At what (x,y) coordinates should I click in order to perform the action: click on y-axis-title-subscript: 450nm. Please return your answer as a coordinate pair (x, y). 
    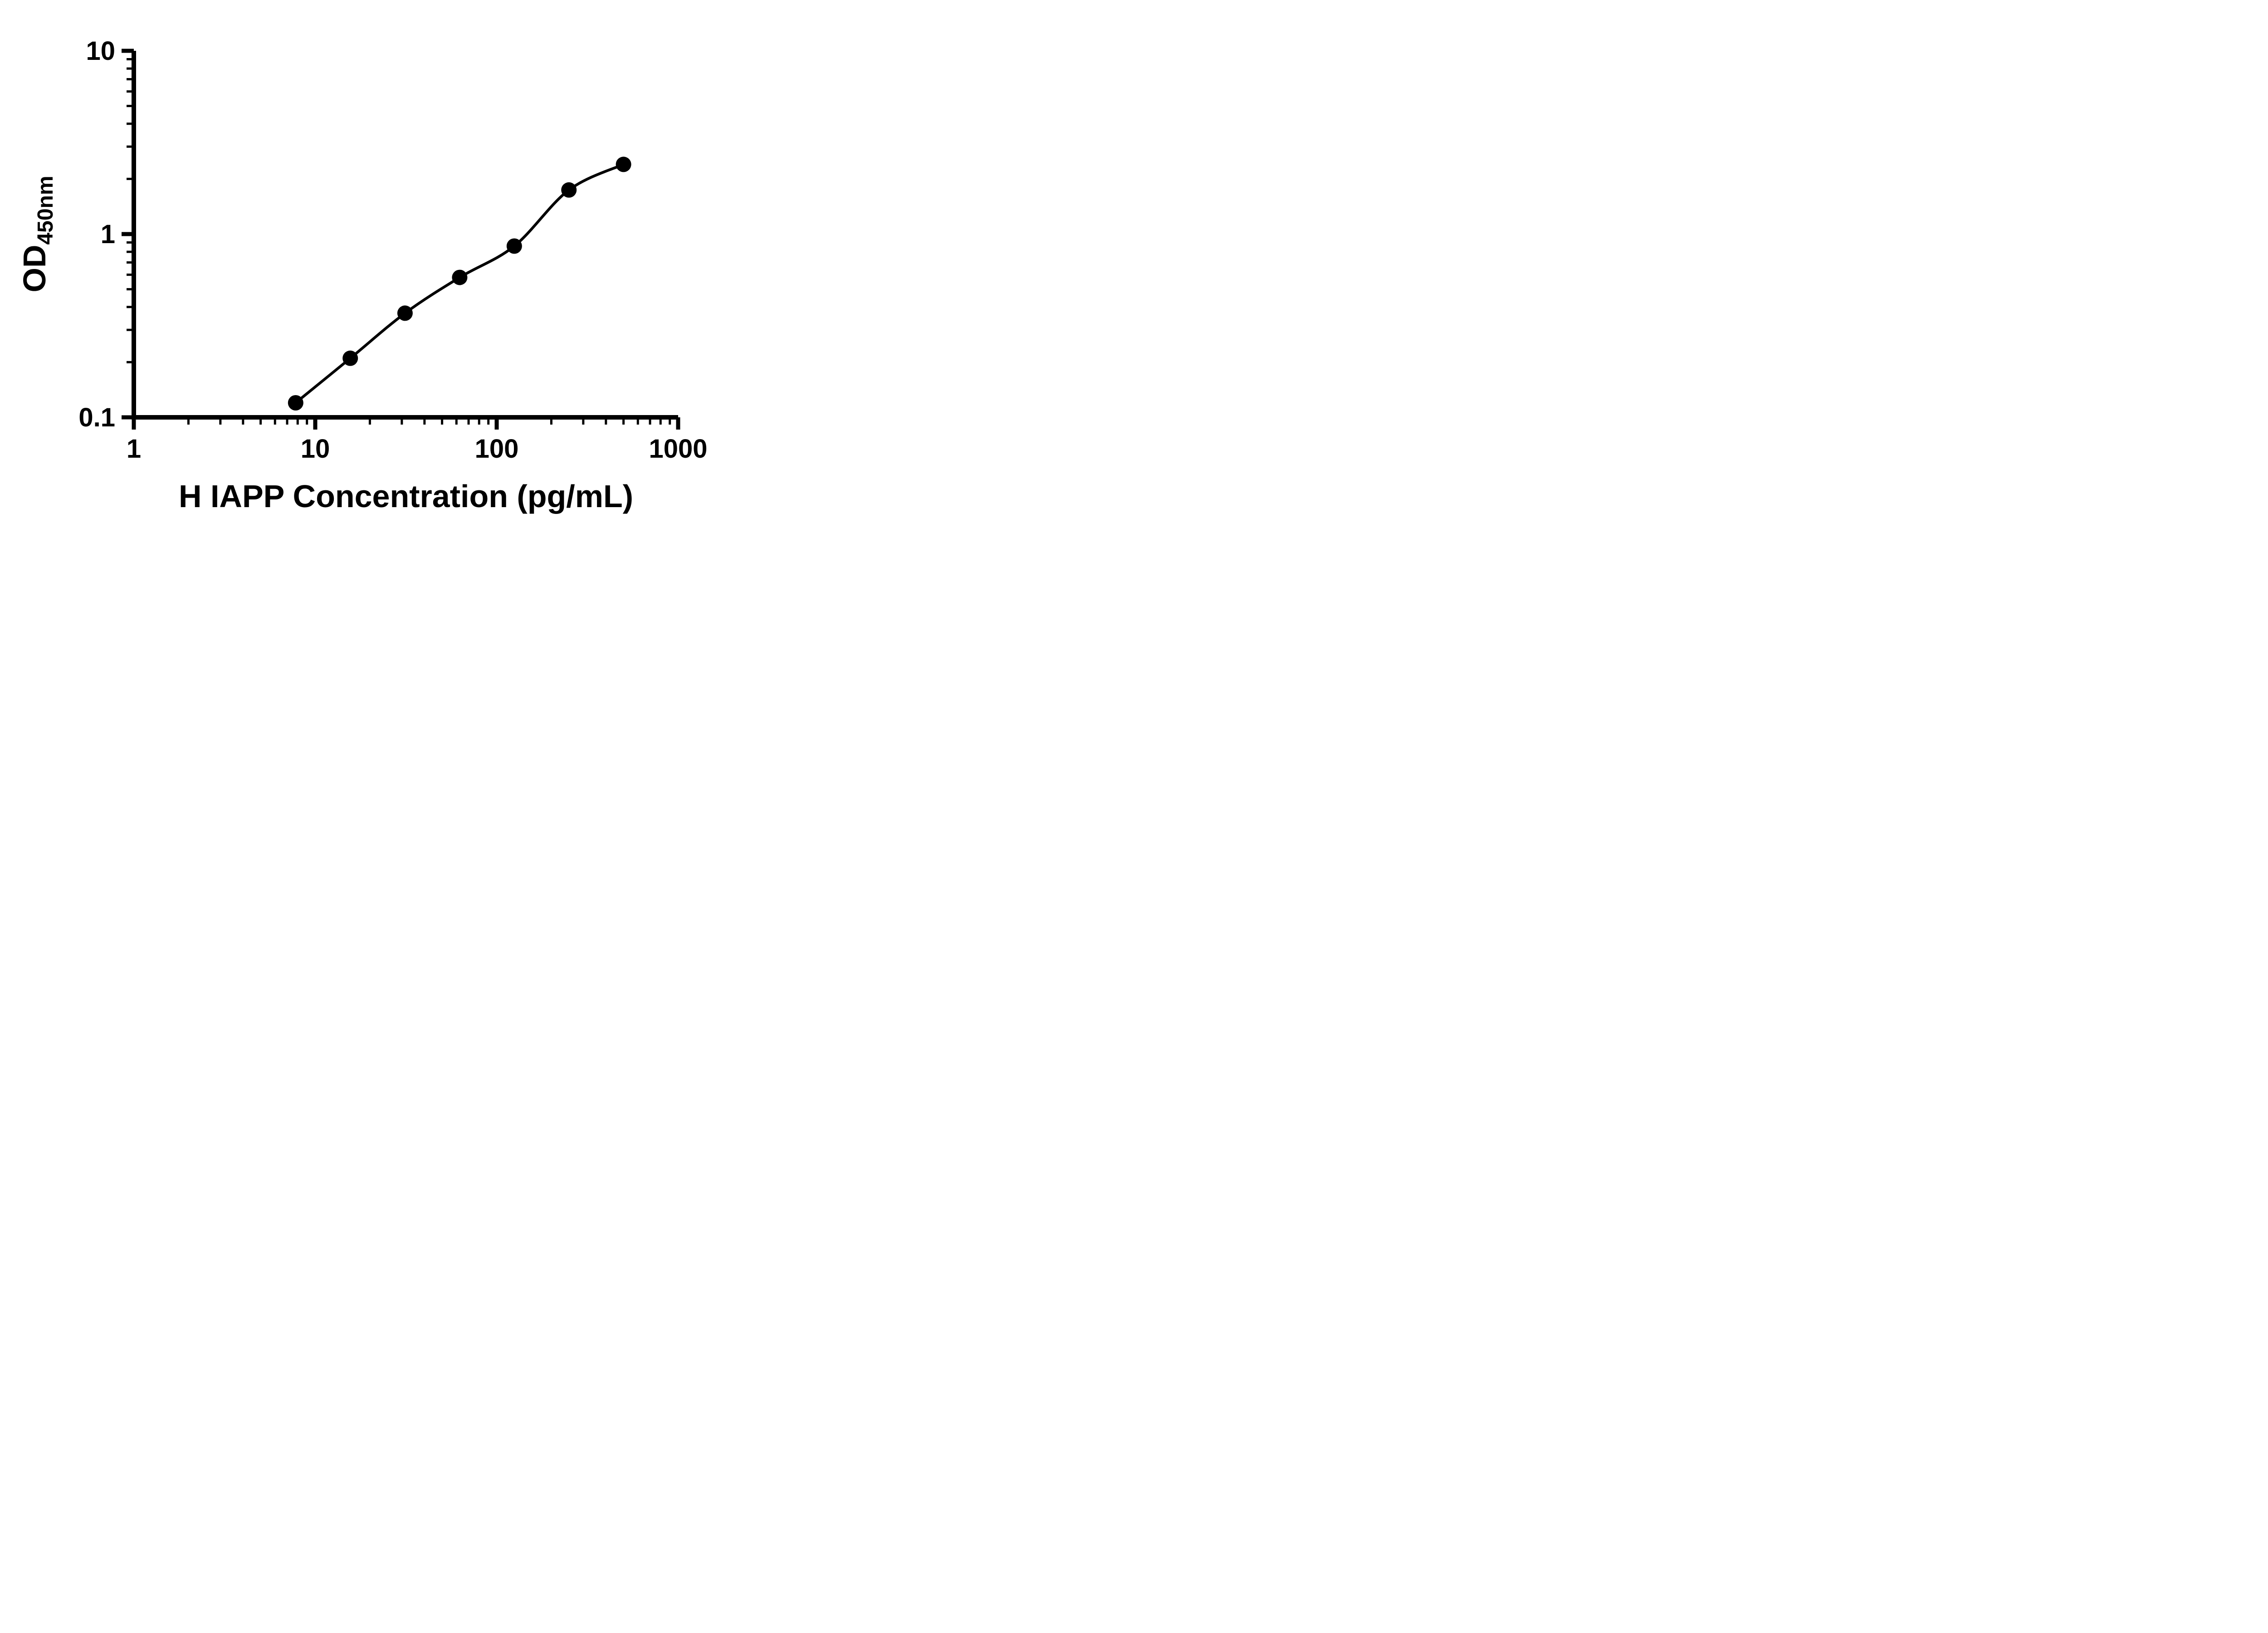
    Looking at the image, I should click on (46, 210).